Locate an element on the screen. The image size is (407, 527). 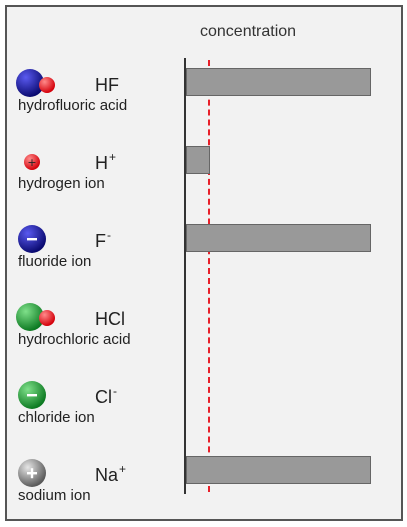
concentration-bar-hf is located at coordinates (278, 82).